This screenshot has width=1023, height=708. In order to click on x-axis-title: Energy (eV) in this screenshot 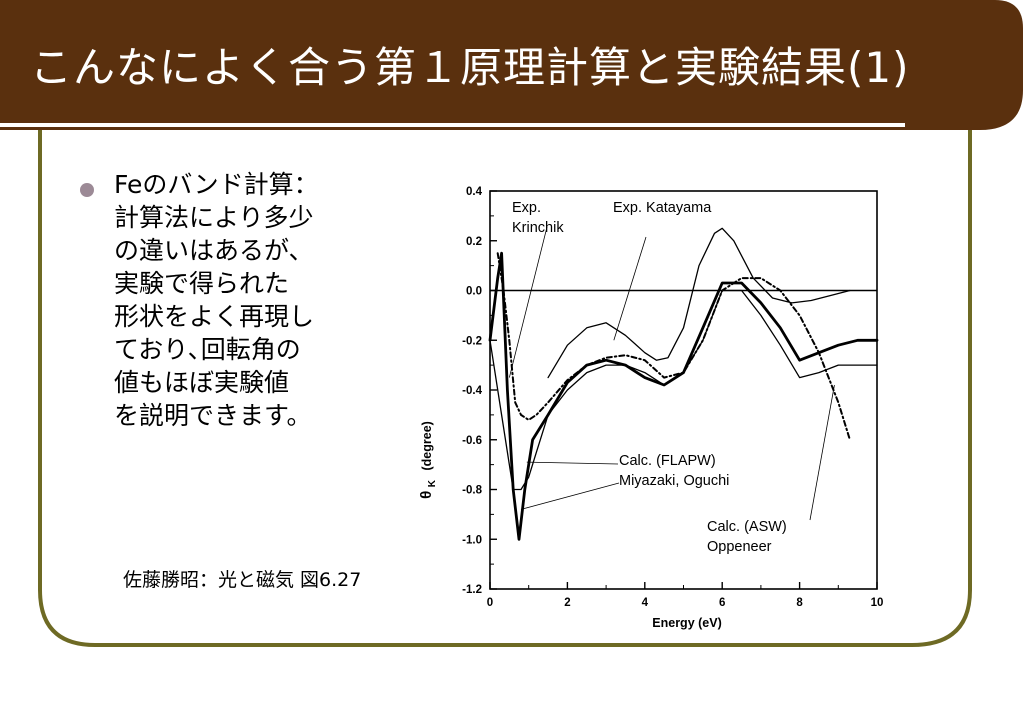, I will do `click(686, 623)`.